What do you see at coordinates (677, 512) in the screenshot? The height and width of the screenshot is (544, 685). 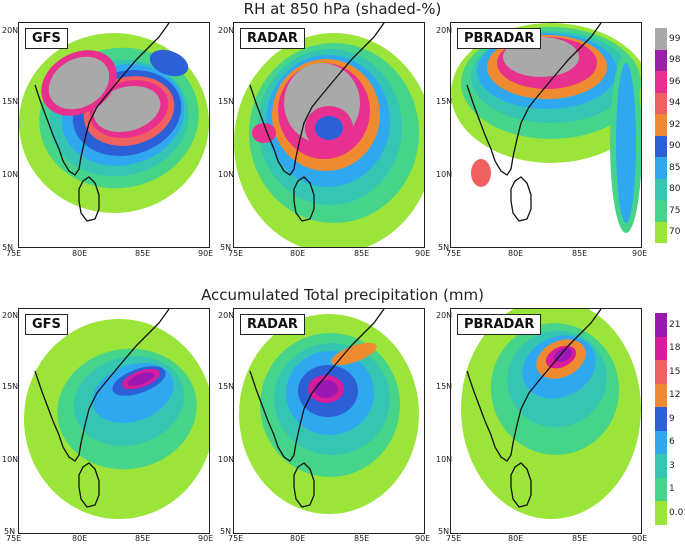 I see `colorbar-label: 0.01` at bounding box center [677, 512].